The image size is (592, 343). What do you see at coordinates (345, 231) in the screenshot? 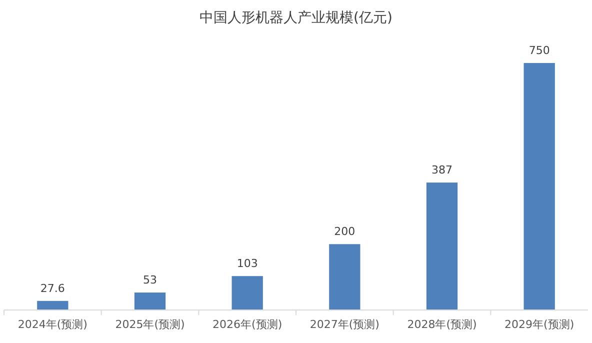
I see `data-label: 200` at bounding box center [345, 231].